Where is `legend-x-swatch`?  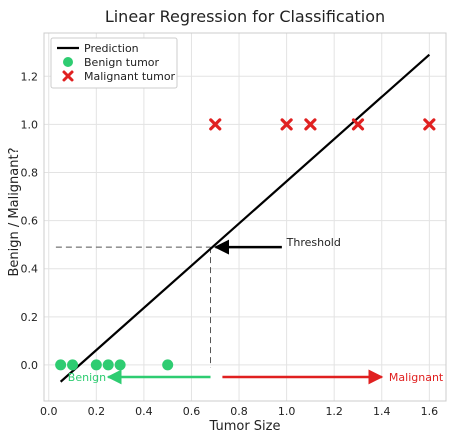 legend-x-swatch is located at coordinates (68, 76).